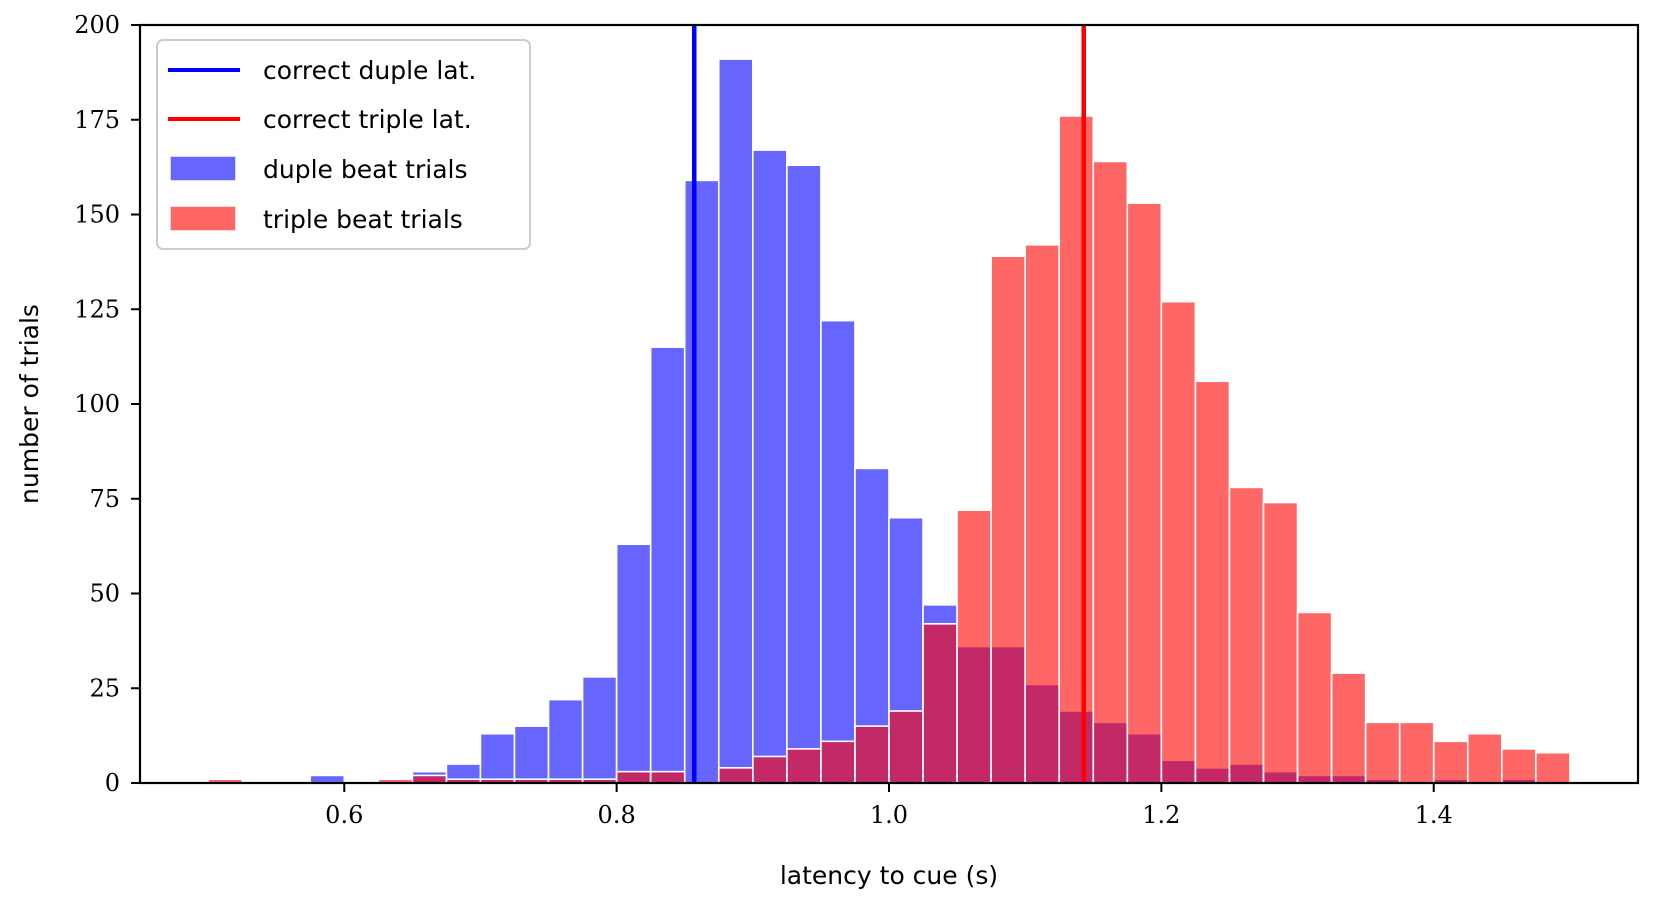 This screenshot has height=900, width=1653. What do you see at coordinates (365, 169) in the screenshot?
I see `legend-label-duple-bars: duple beat trials` at bounding box center [365, 169].